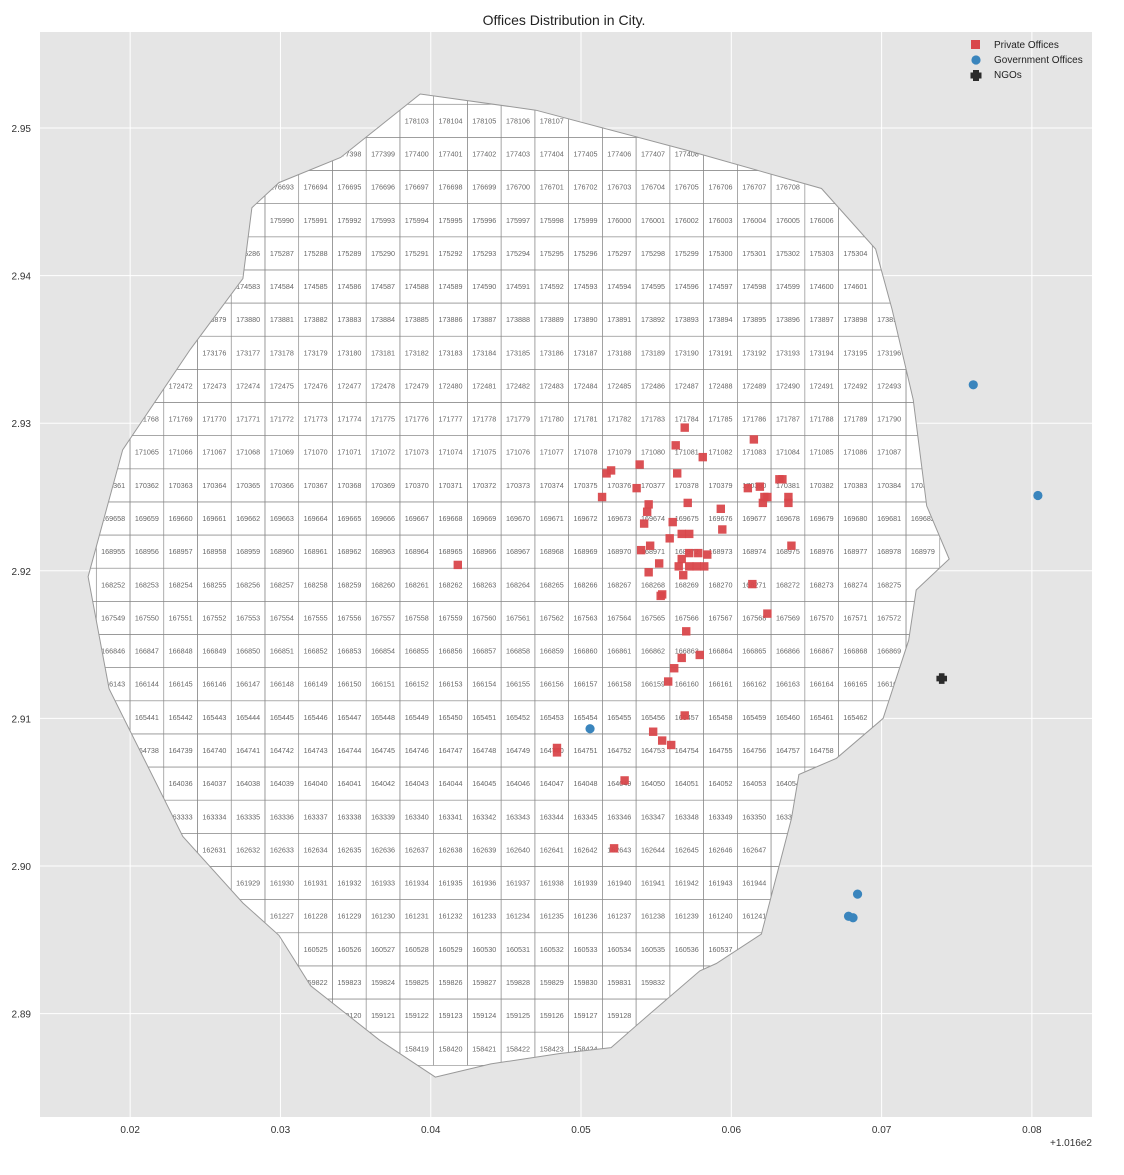 Image resolution: width=1124 pixels, height=1175 pixels. Describe the element at coordinates (855, 617) in the screenshot. I see `grid-cell-id: 167571` at that location.